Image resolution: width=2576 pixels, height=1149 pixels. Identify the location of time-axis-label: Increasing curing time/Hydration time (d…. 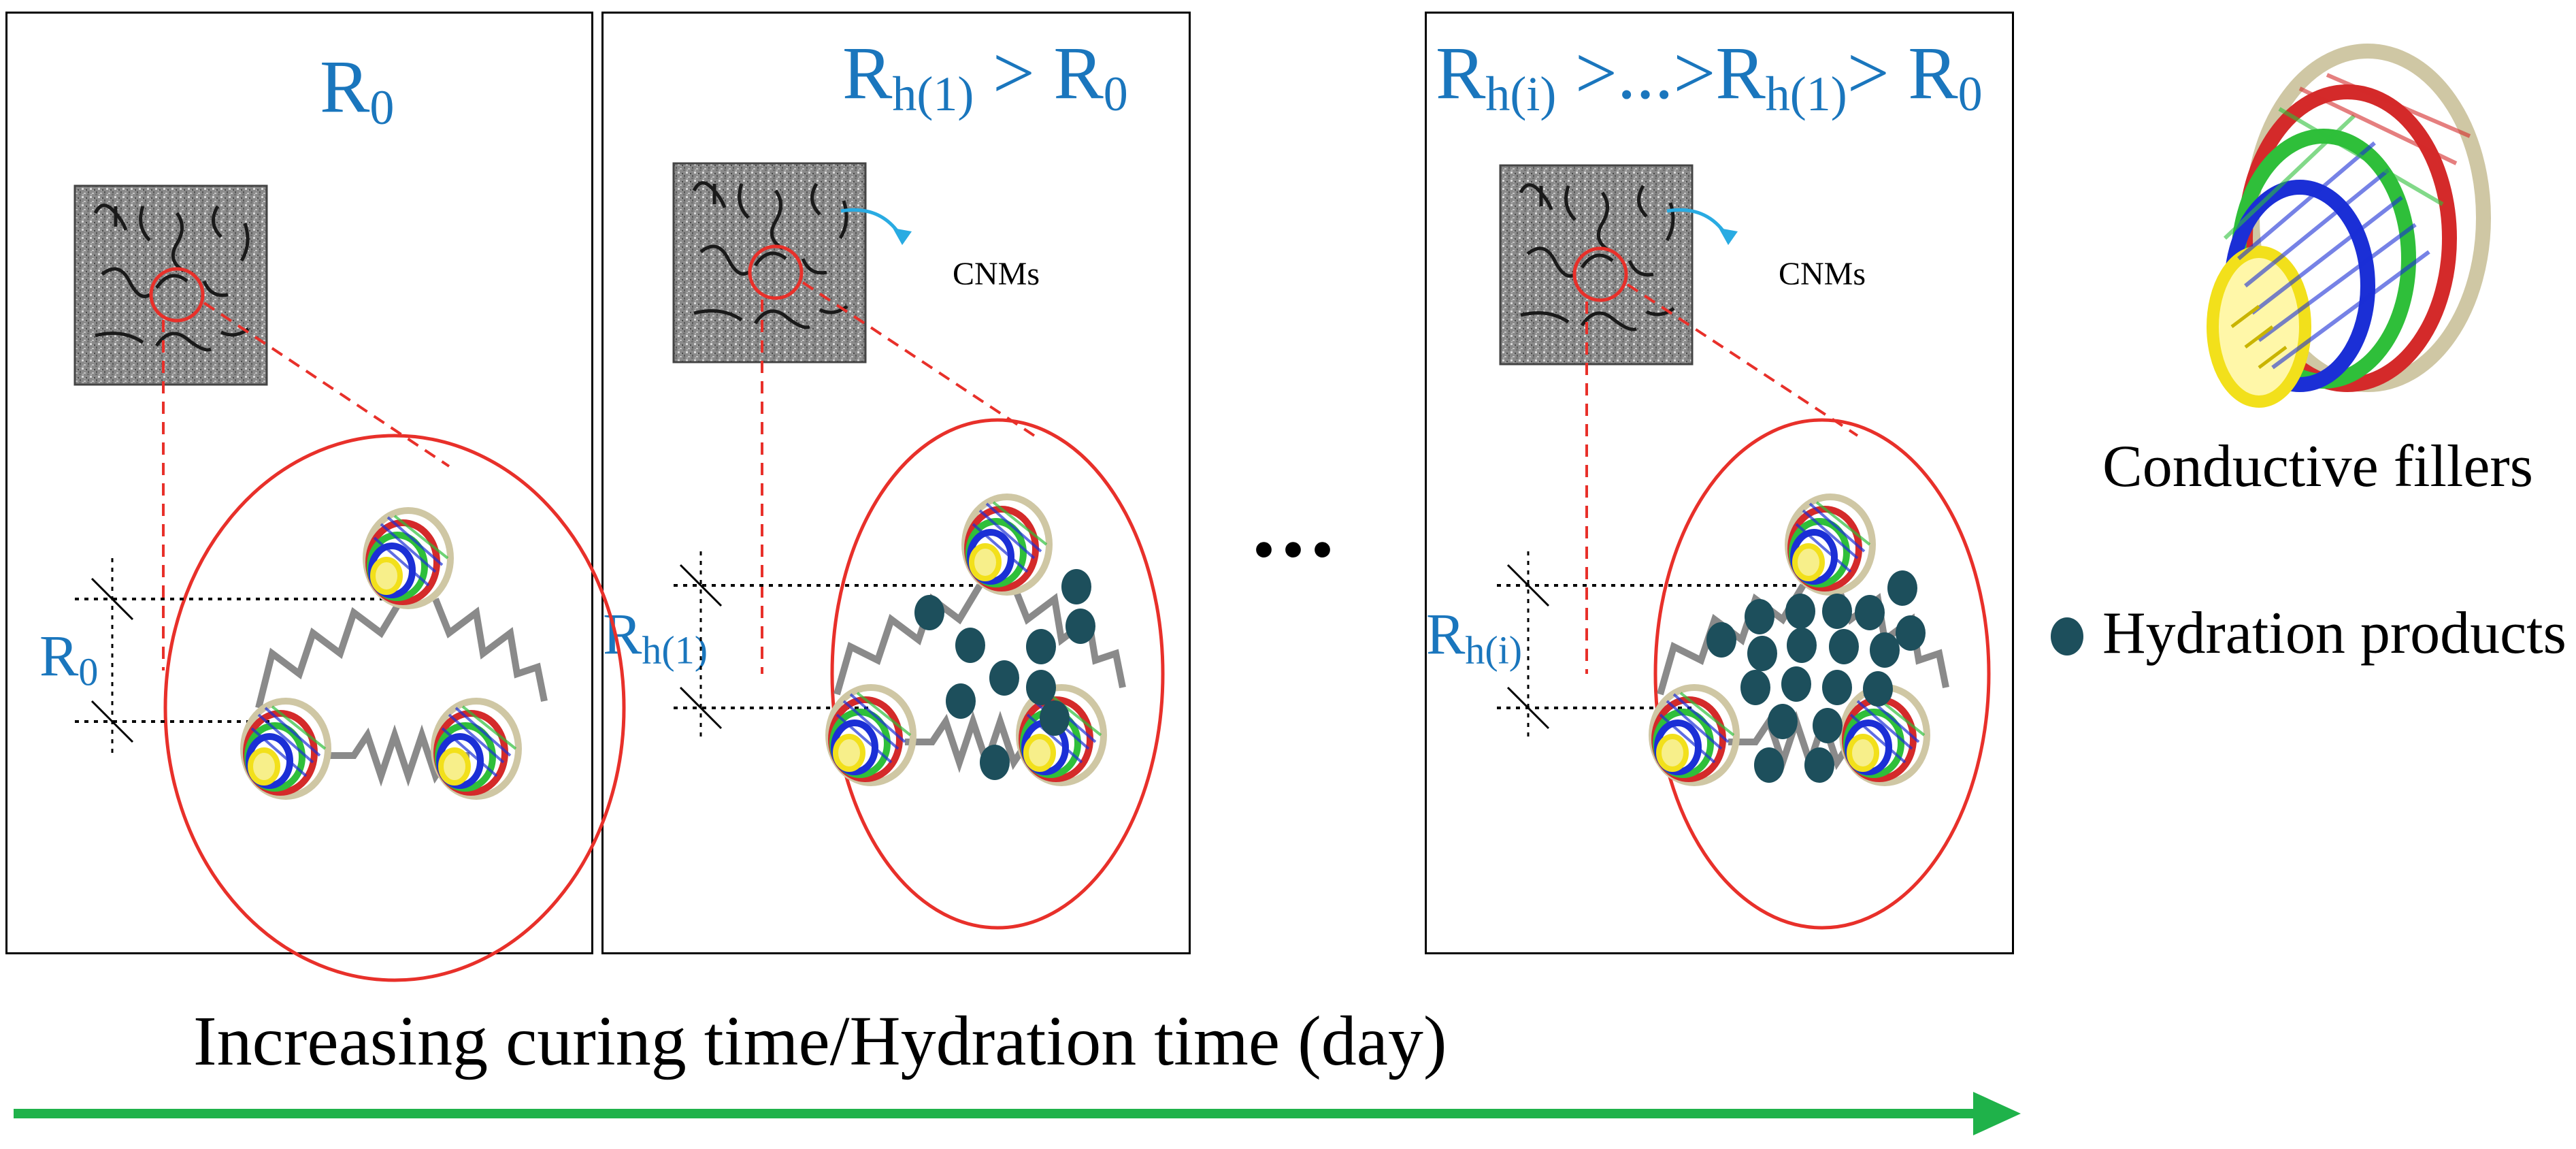
(820, 1041).